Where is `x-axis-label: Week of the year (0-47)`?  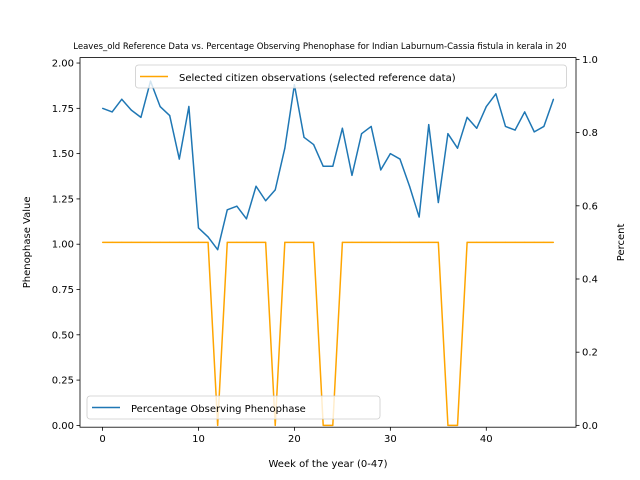 x-axis-label: Week of the year (0-47) is located at coordinates (328, 464).